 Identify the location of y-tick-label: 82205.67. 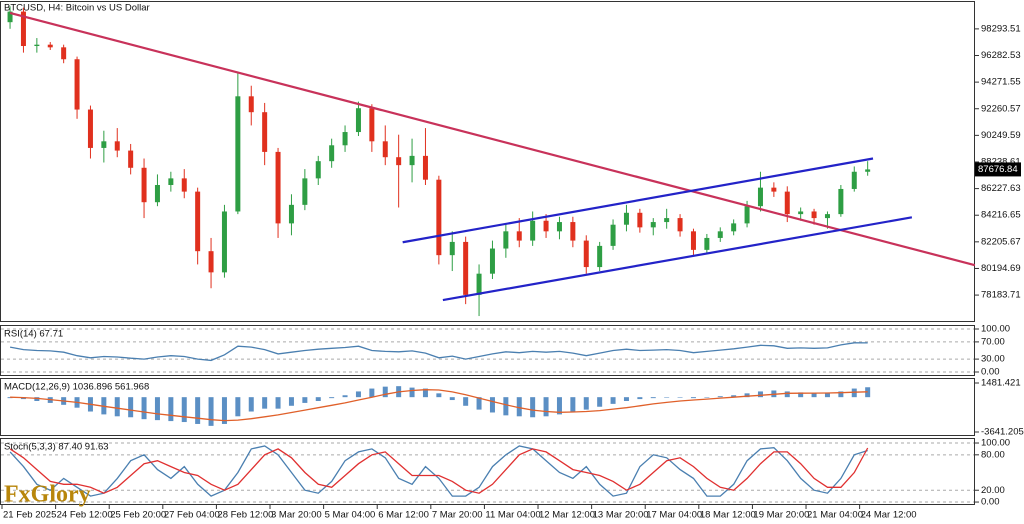
(1001, 241).